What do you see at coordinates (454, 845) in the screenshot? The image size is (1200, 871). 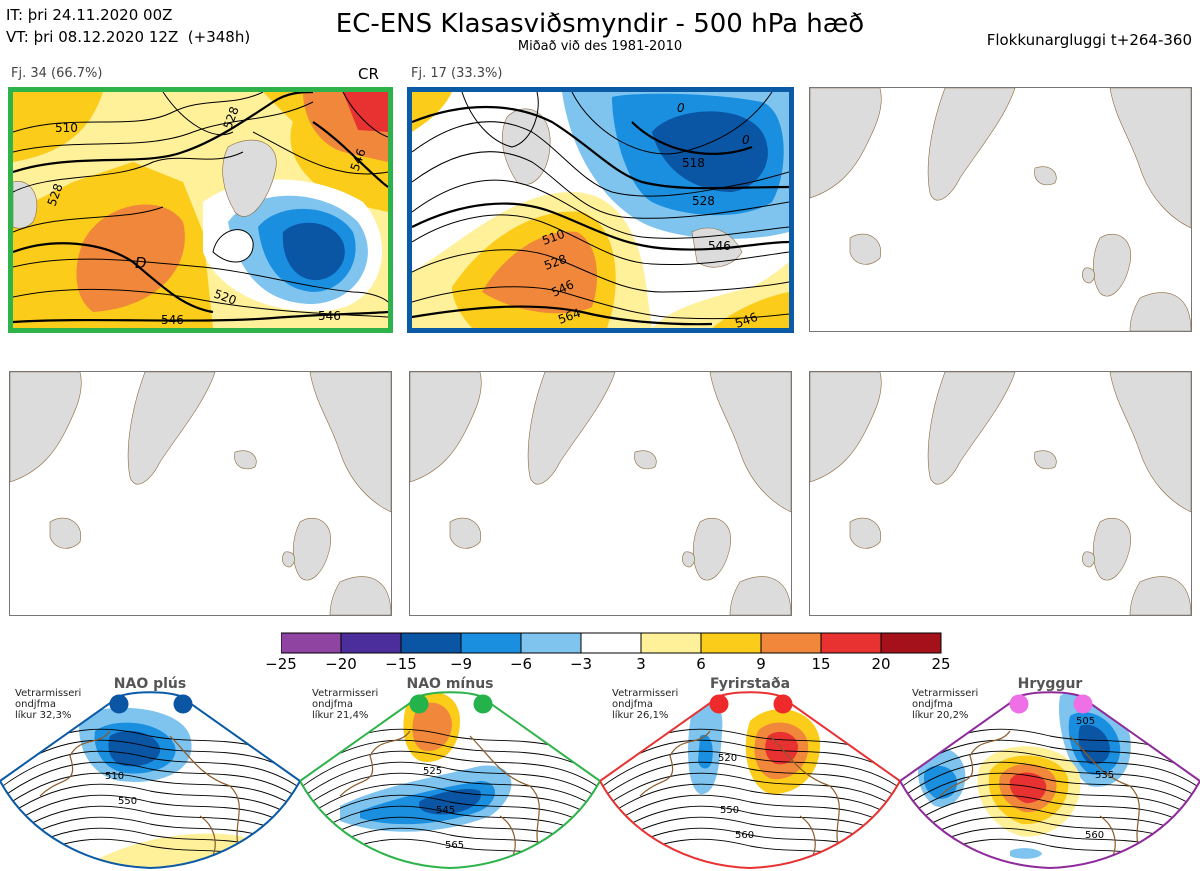 I see `regime-contour-label: 565` at bounding box center [454, 845].